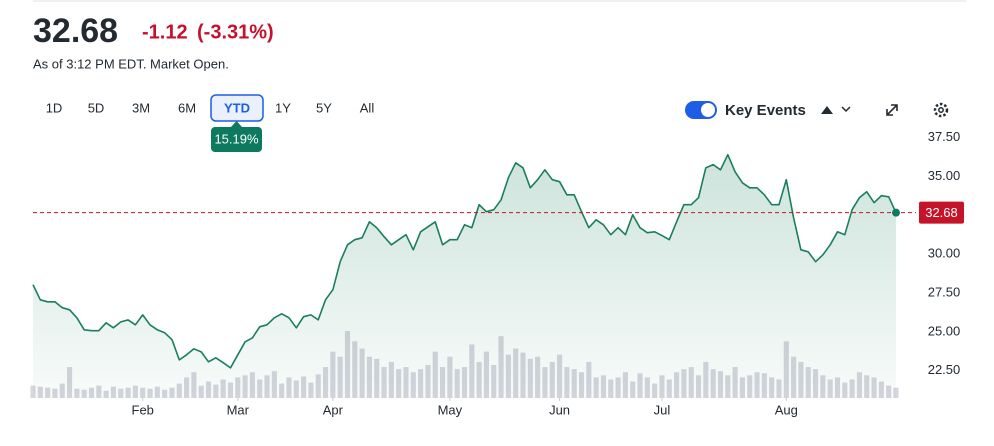 The width and height of the screenshot is (994, 446). I want to click on y-tick-label: 35.00, so click(944, 175).